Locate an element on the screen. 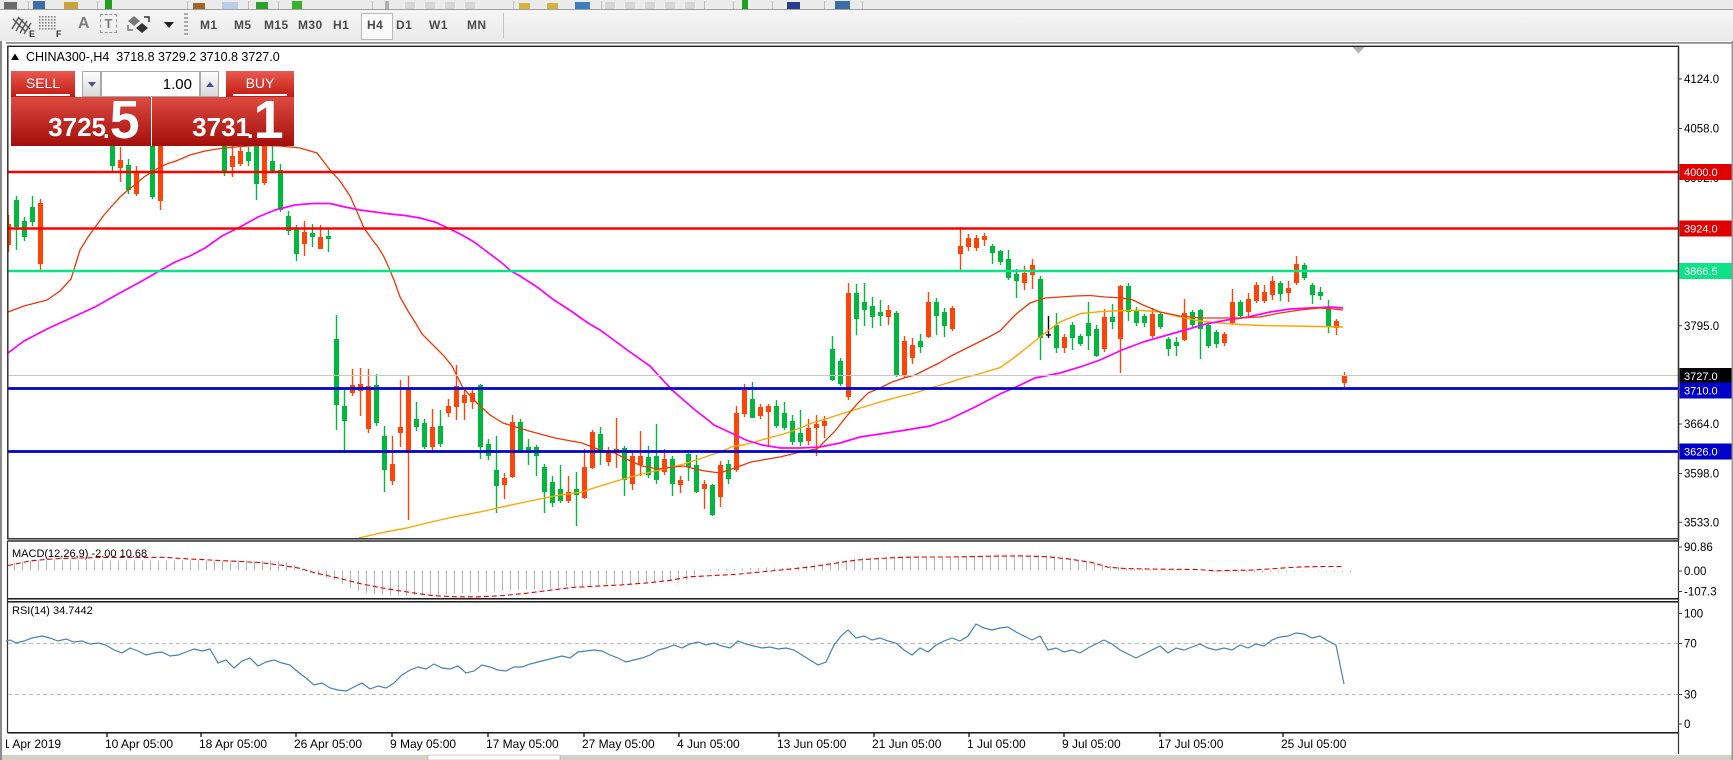  svg-text: 0.00 is located at coordinates (1695, 572).